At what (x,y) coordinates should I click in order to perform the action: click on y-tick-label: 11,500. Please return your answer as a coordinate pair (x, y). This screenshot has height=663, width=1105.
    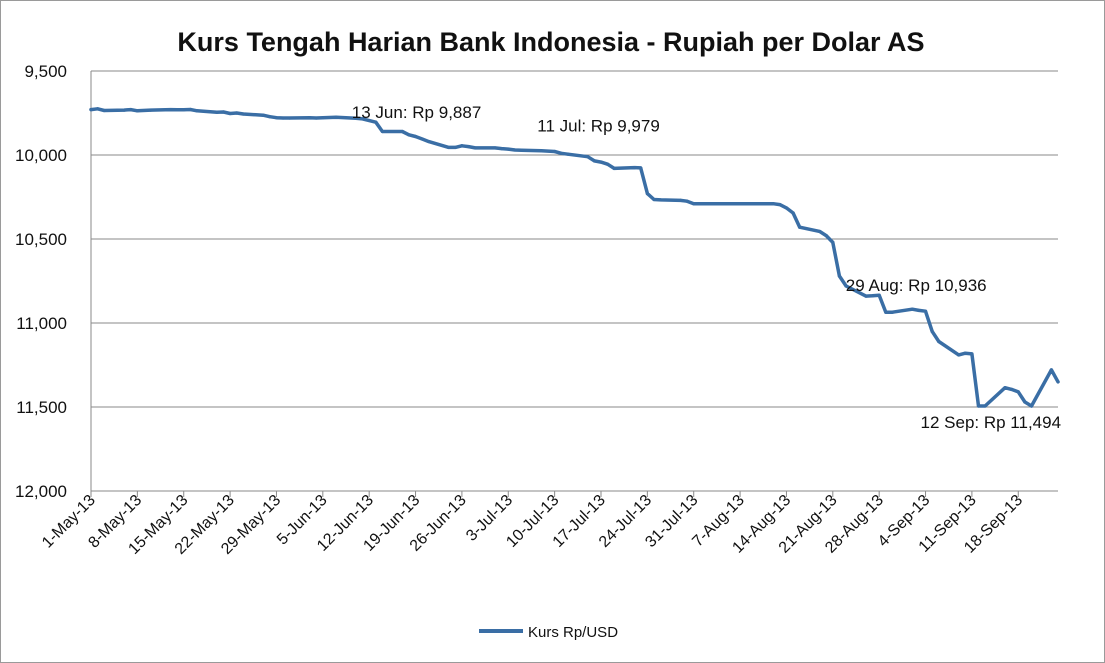
    Looking at the image, I should click on (41, 407).